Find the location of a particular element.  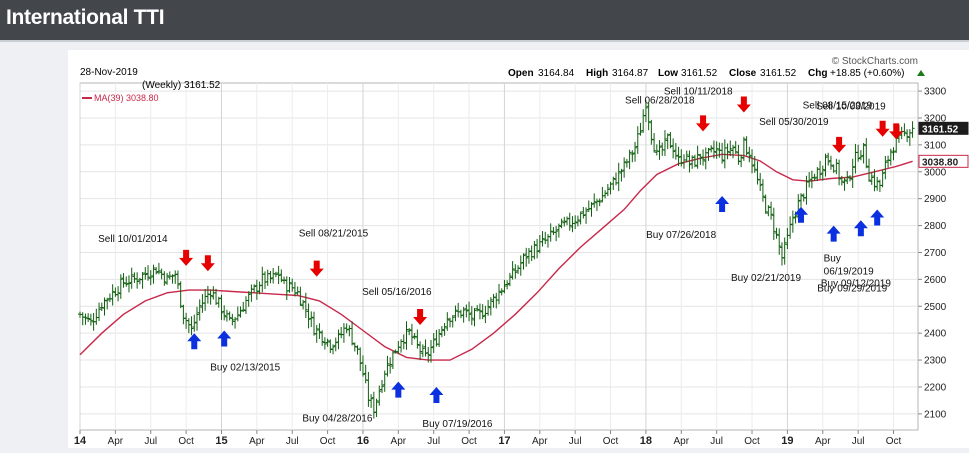

y-tick-label: 2100 is located at coordinates (935, 414).